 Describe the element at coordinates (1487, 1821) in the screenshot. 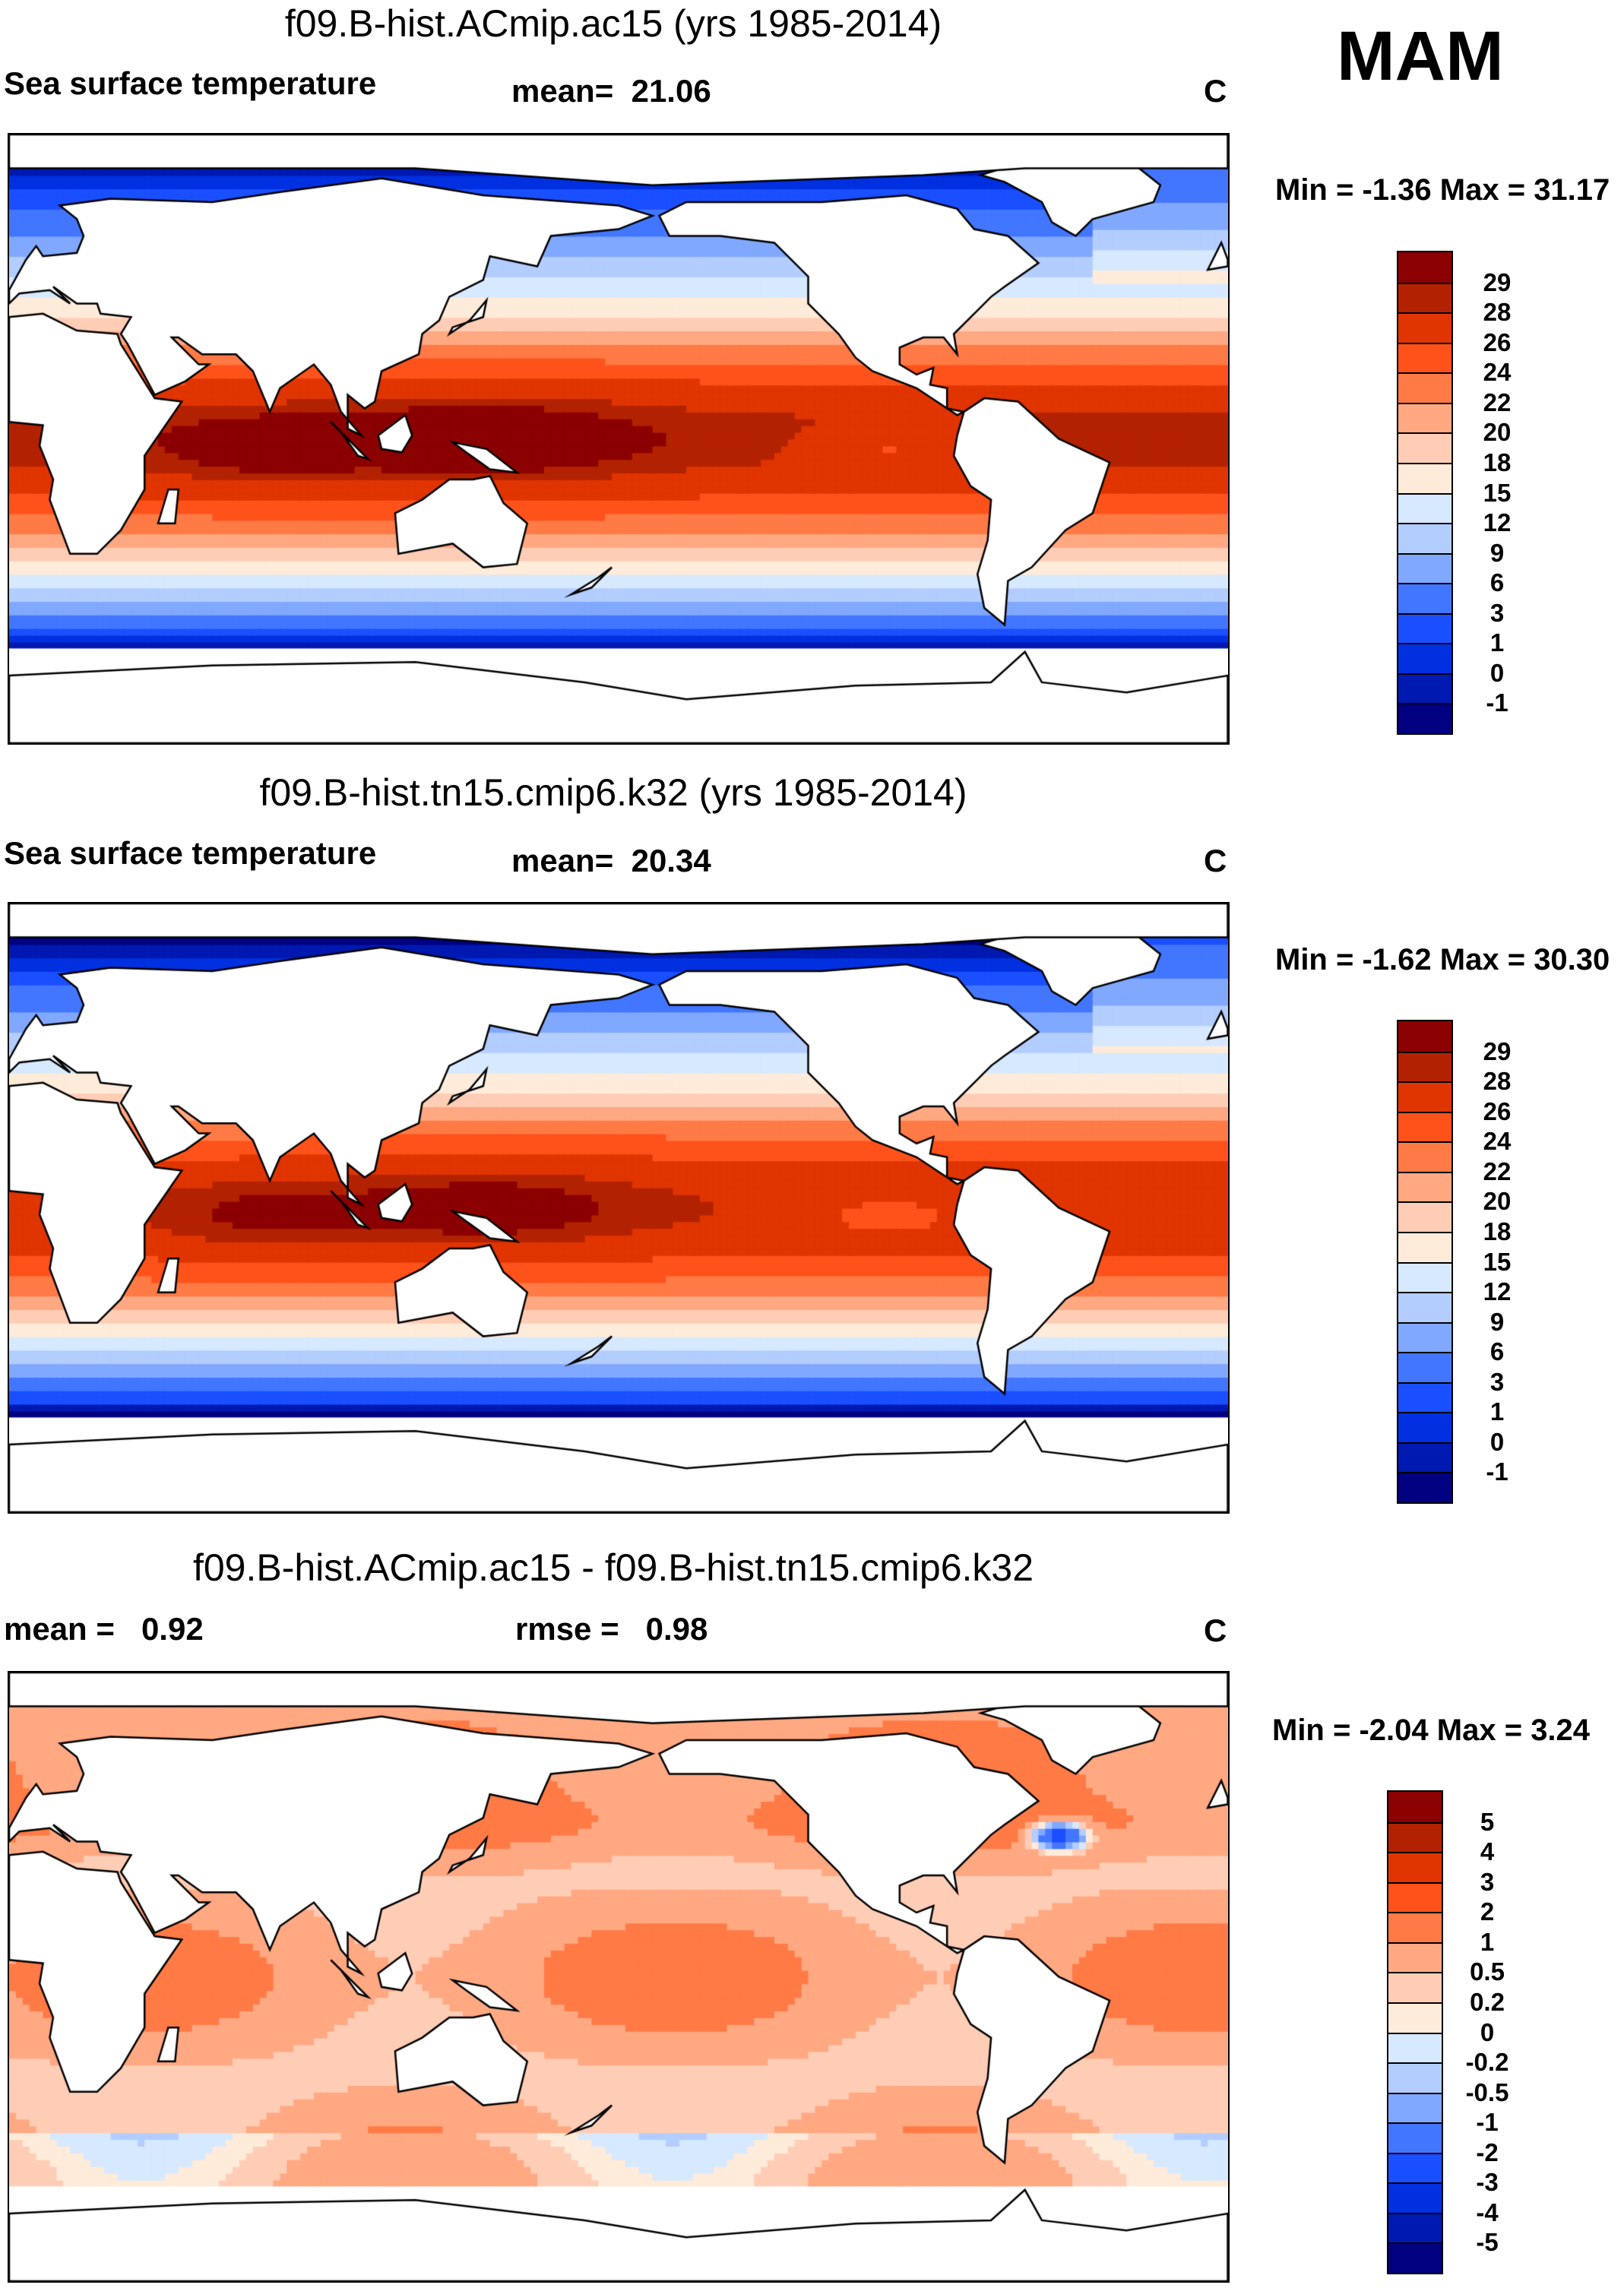

I see `colorbar-tick-label: 5` at that location.